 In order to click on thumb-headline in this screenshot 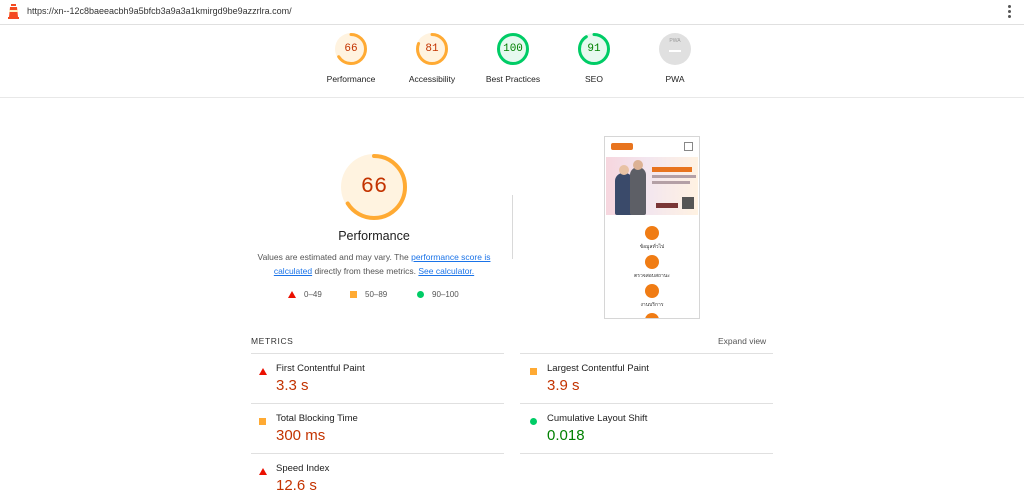, I will do `click(672, 169)`.